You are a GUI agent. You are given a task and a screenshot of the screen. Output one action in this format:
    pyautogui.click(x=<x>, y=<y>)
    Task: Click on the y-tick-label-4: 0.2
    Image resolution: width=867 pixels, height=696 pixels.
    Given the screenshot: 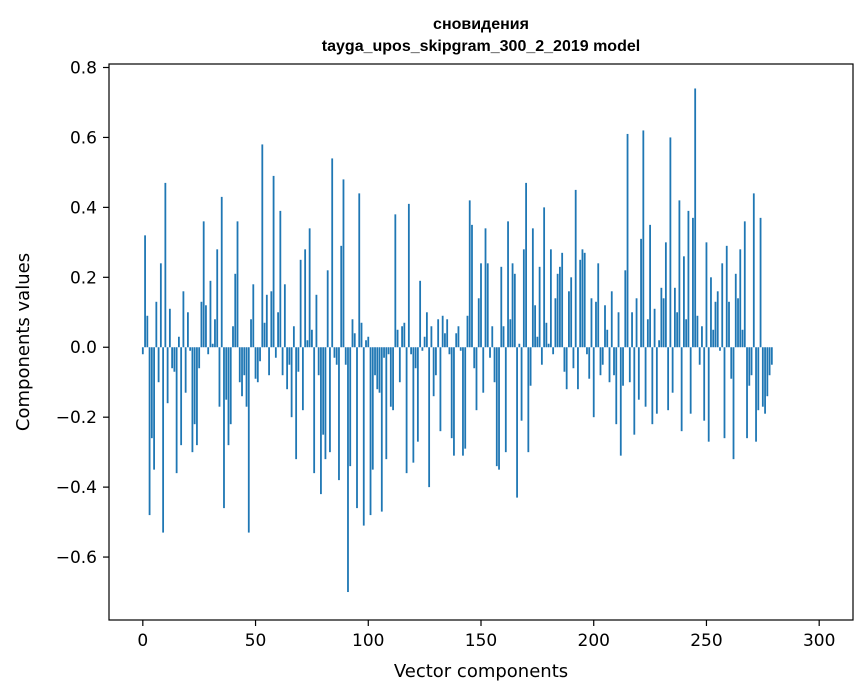 What is the action you would take?
    pyautogui.click(x=83, y=278)
    